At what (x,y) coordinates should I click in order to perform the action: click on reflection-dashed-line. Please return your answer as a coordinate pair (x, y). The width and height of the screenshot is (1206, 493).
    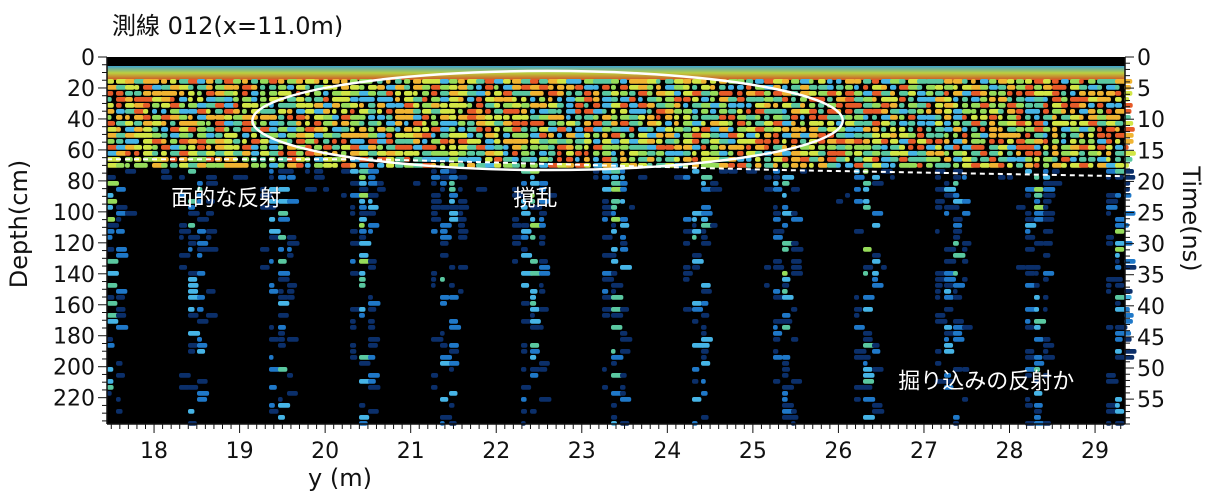
    Looking at the image, I should click on (616, 168).